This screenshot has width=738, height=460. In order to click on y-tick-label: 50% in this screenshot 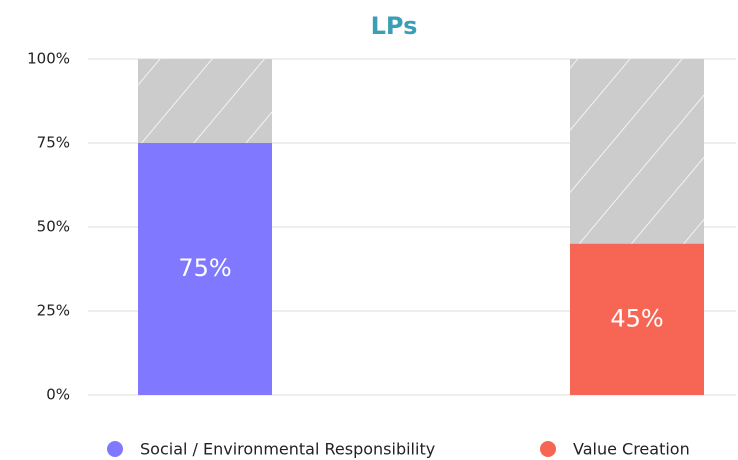, I will do `click(53, 227)`.